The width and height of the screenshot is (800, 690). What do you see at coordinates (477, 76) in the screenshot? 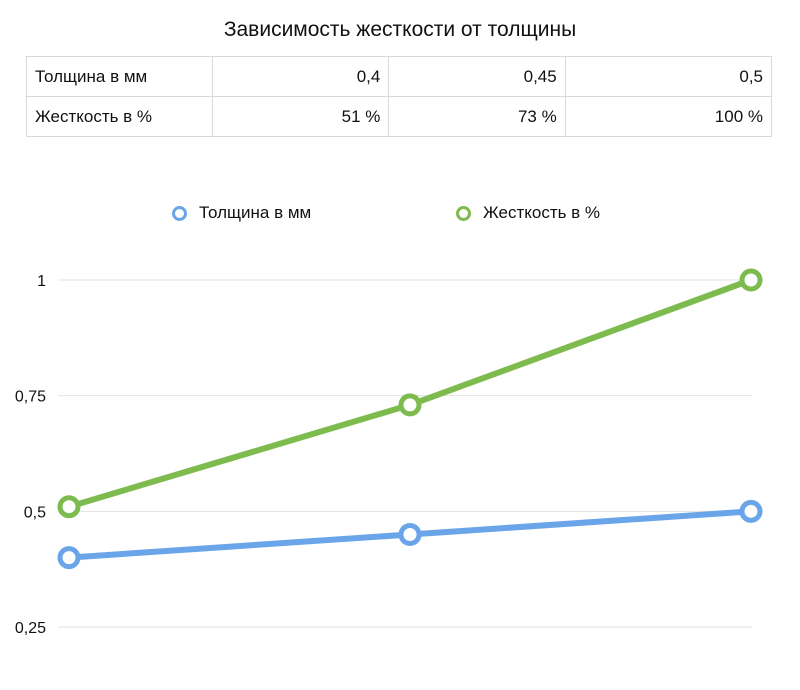
I see `table-cell: 0,45` at bounding box center [477, 76].